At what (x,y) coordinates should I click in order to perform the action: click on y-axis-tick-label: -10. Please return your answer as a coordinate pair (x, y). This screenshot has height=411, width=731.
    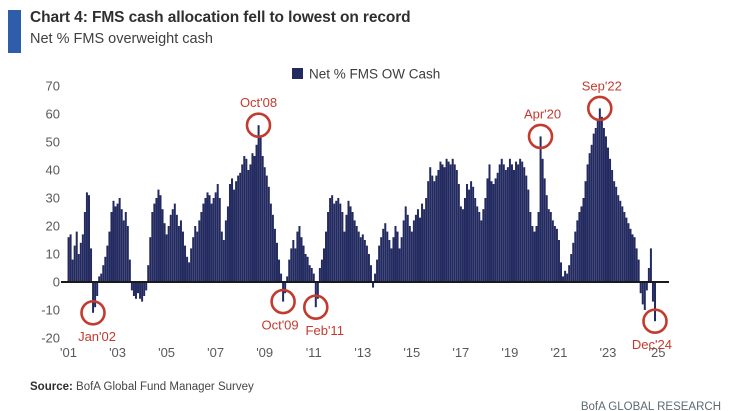
    Looking at the image, I should click on (50, 310).